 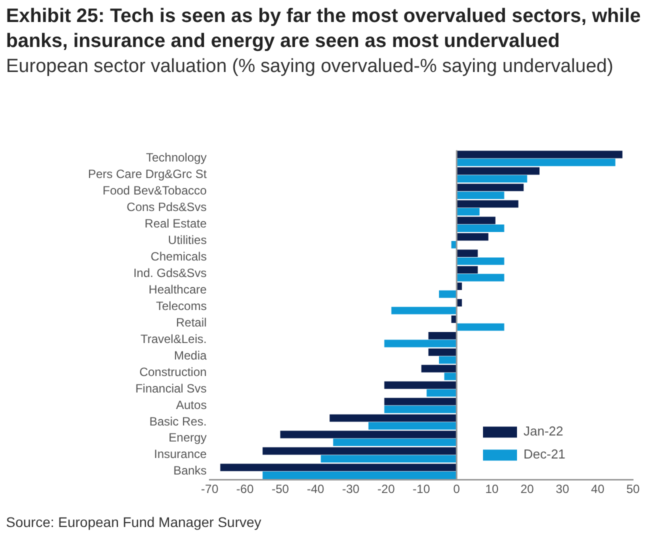 What do you see at coordinates (173, 339) in the screenshot?
I see `y-tick-label: Travel&Leis.` at bounding box center [173, 339].